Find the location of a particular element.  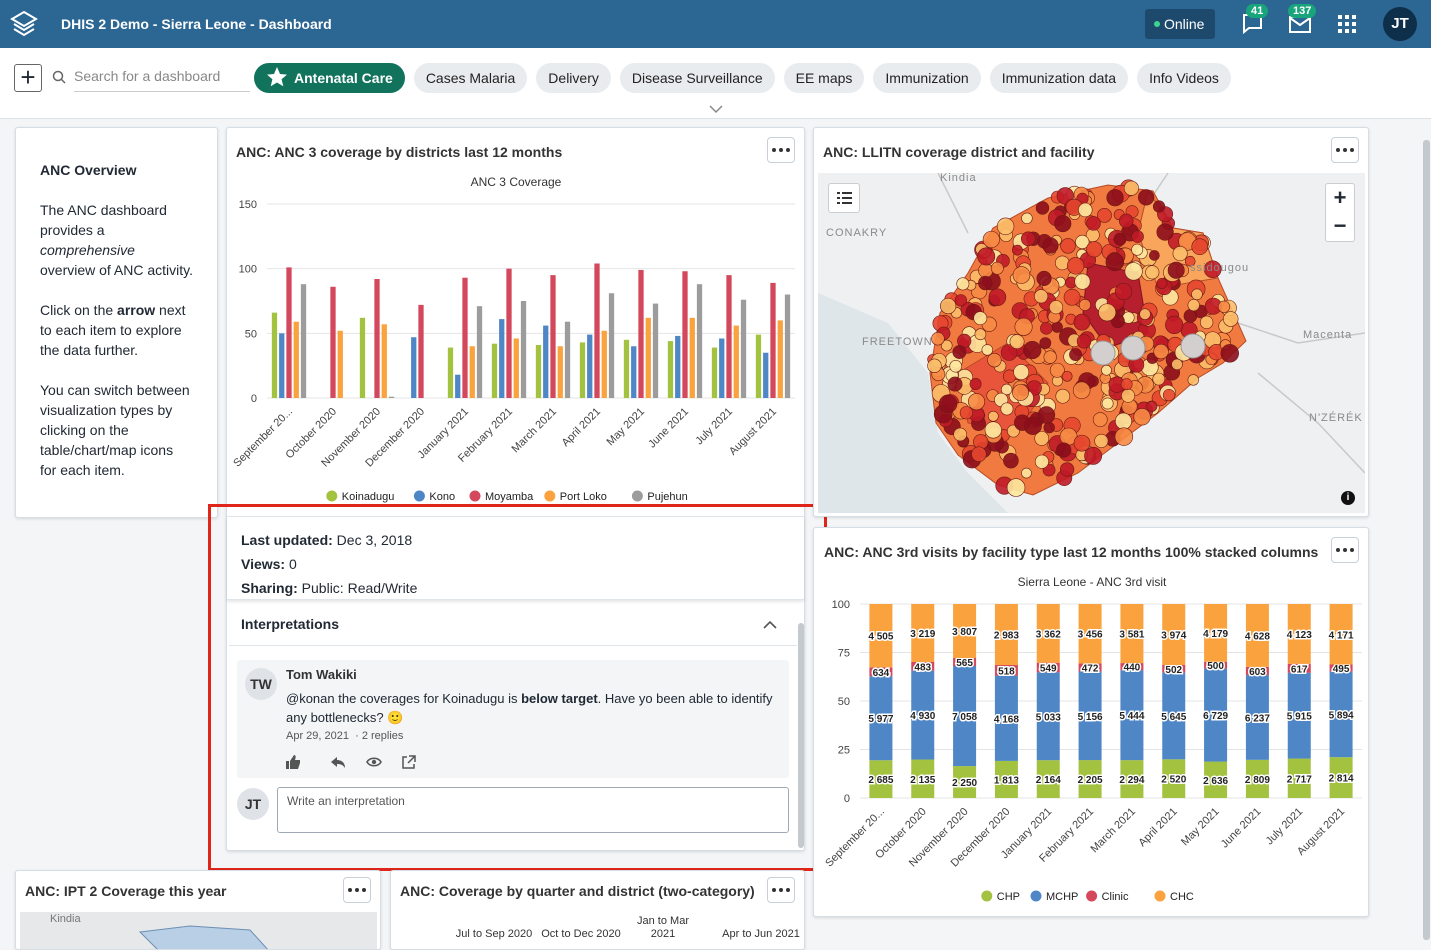

interpretation-actions is located at coordinates (360, 762).